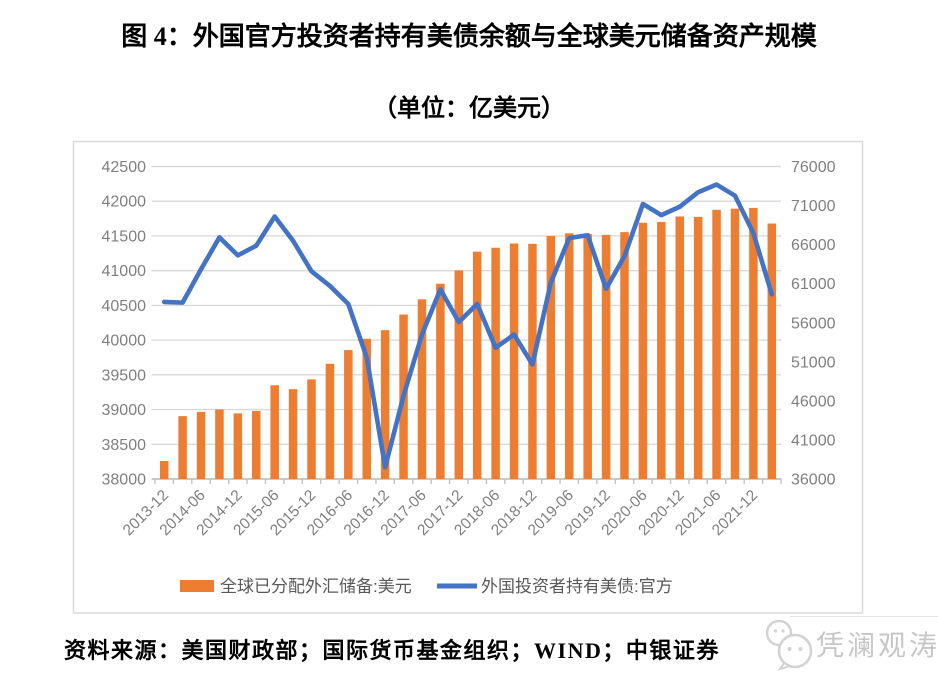  What do you see at coordinates (577, 586) in the screenshot?
I see `legend-line-label: 外国投资者持有美债:官方` at bounding box center [577, 586].